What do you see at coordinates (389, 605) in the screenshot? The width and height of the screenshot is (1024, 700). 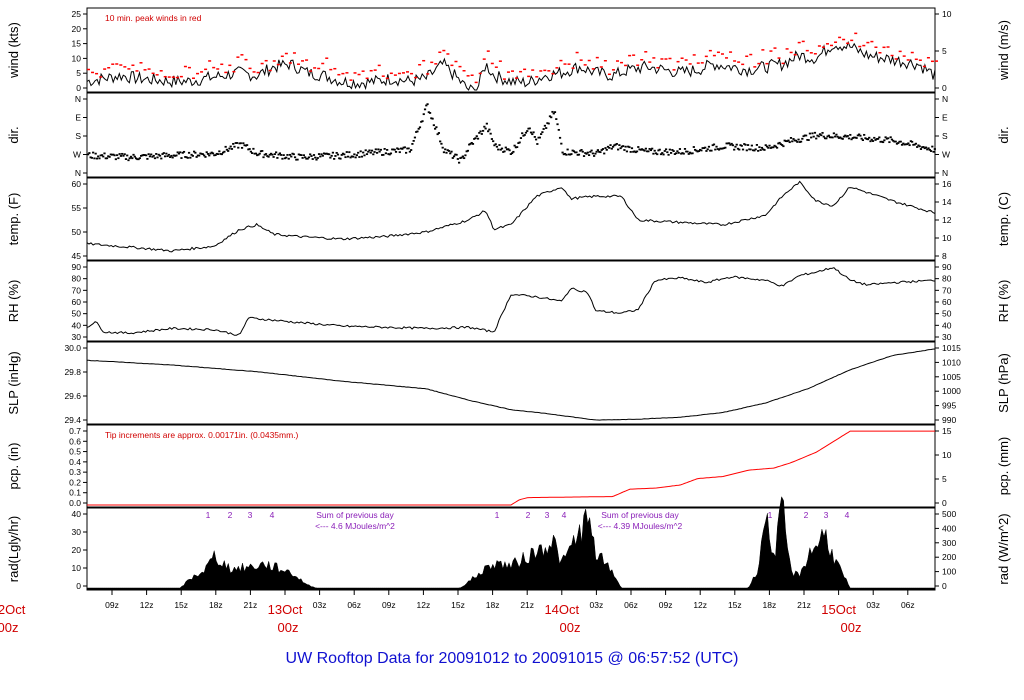 I see `x-tick-label: 09z` at bounding box center [389, 605].